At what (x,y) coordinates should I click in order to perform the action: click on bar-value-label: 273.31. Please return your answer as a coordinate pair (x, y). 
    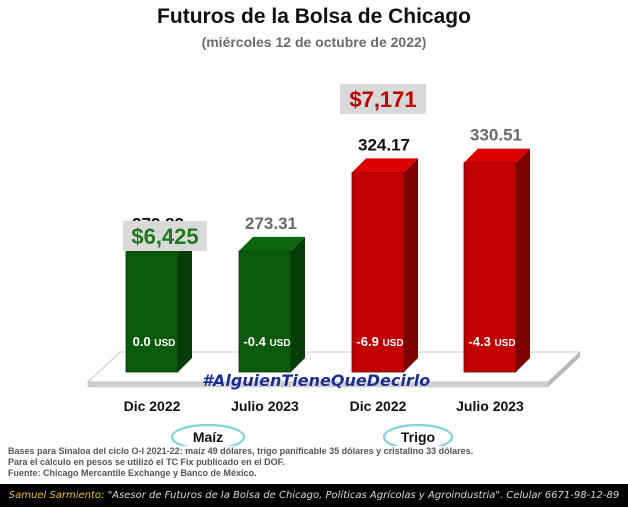
    Looking at the image, I should click on (271, 223).